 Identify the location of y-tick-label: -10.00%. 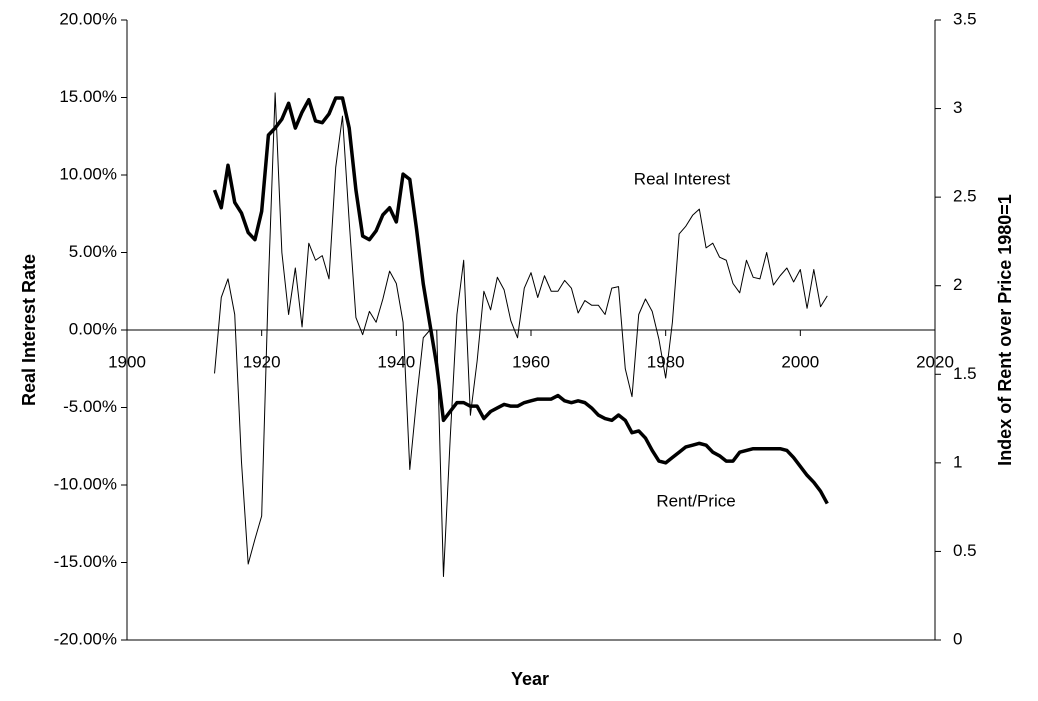
(85, 483).